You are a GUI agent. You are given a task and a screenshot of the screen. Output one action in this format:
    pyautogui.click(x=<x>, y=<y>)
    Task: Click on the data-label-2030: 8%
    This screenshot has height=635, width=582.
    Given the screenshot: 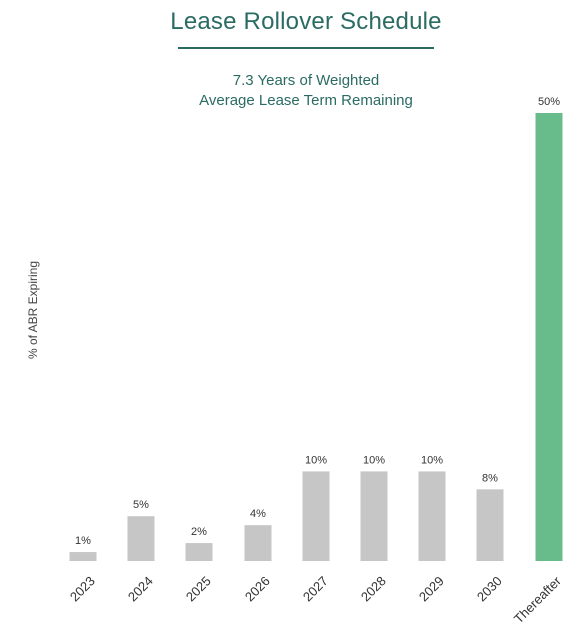 What is the action you would take?
    pyautogui.click(x=490, y=478)
    